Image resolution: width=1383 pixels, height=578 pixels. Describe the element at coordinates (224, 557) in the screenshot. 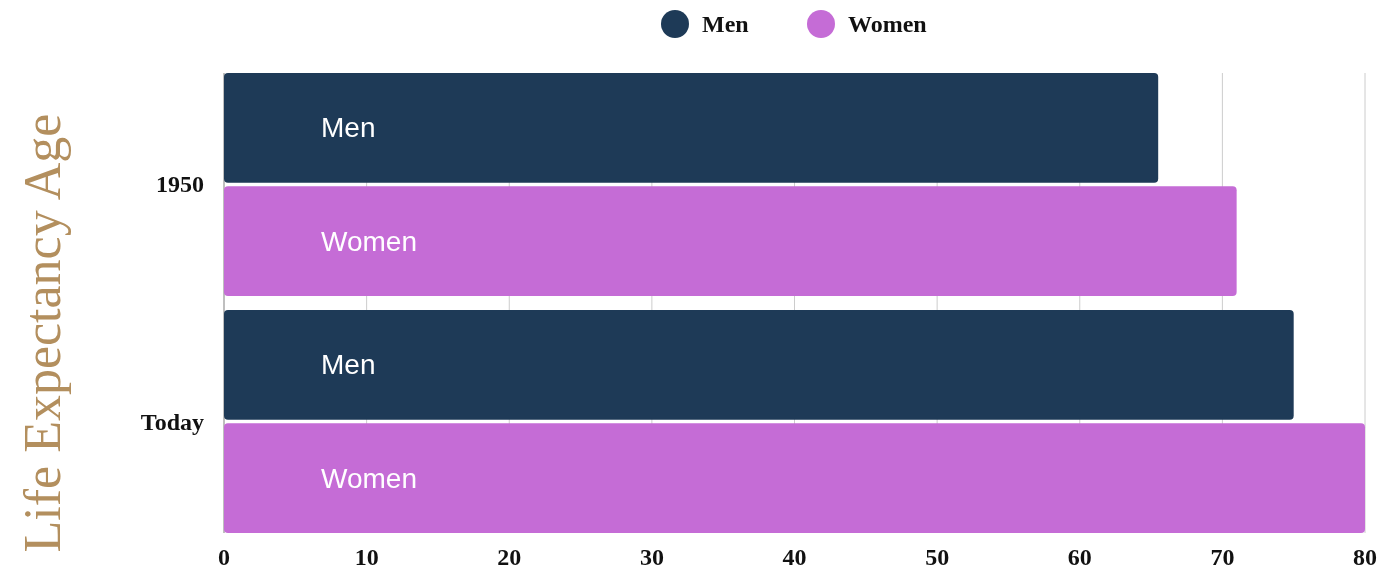

I see `x-tick-label: 0` at that location.